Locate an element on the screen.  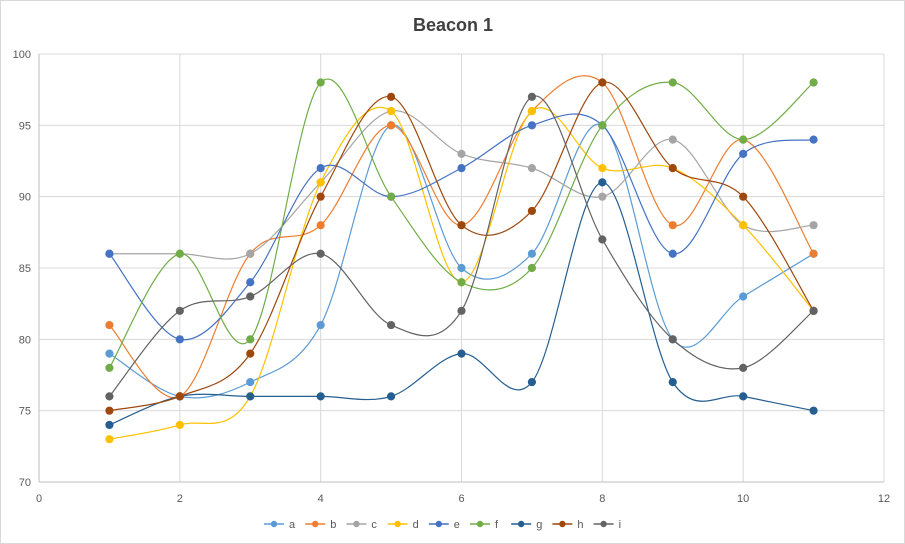
y-tick-labels: 70 75 80 85 90 95 100 is located at coordinates (22, 269).